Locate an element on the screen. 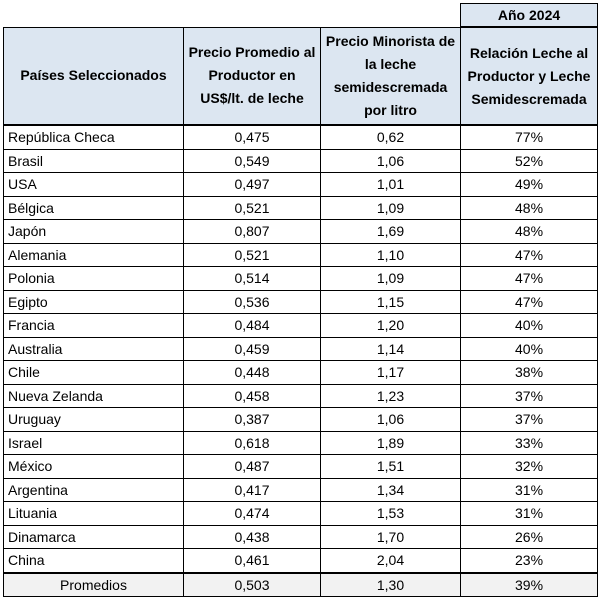  footer-cell: 0,503 is located at coordinates (252, 584).